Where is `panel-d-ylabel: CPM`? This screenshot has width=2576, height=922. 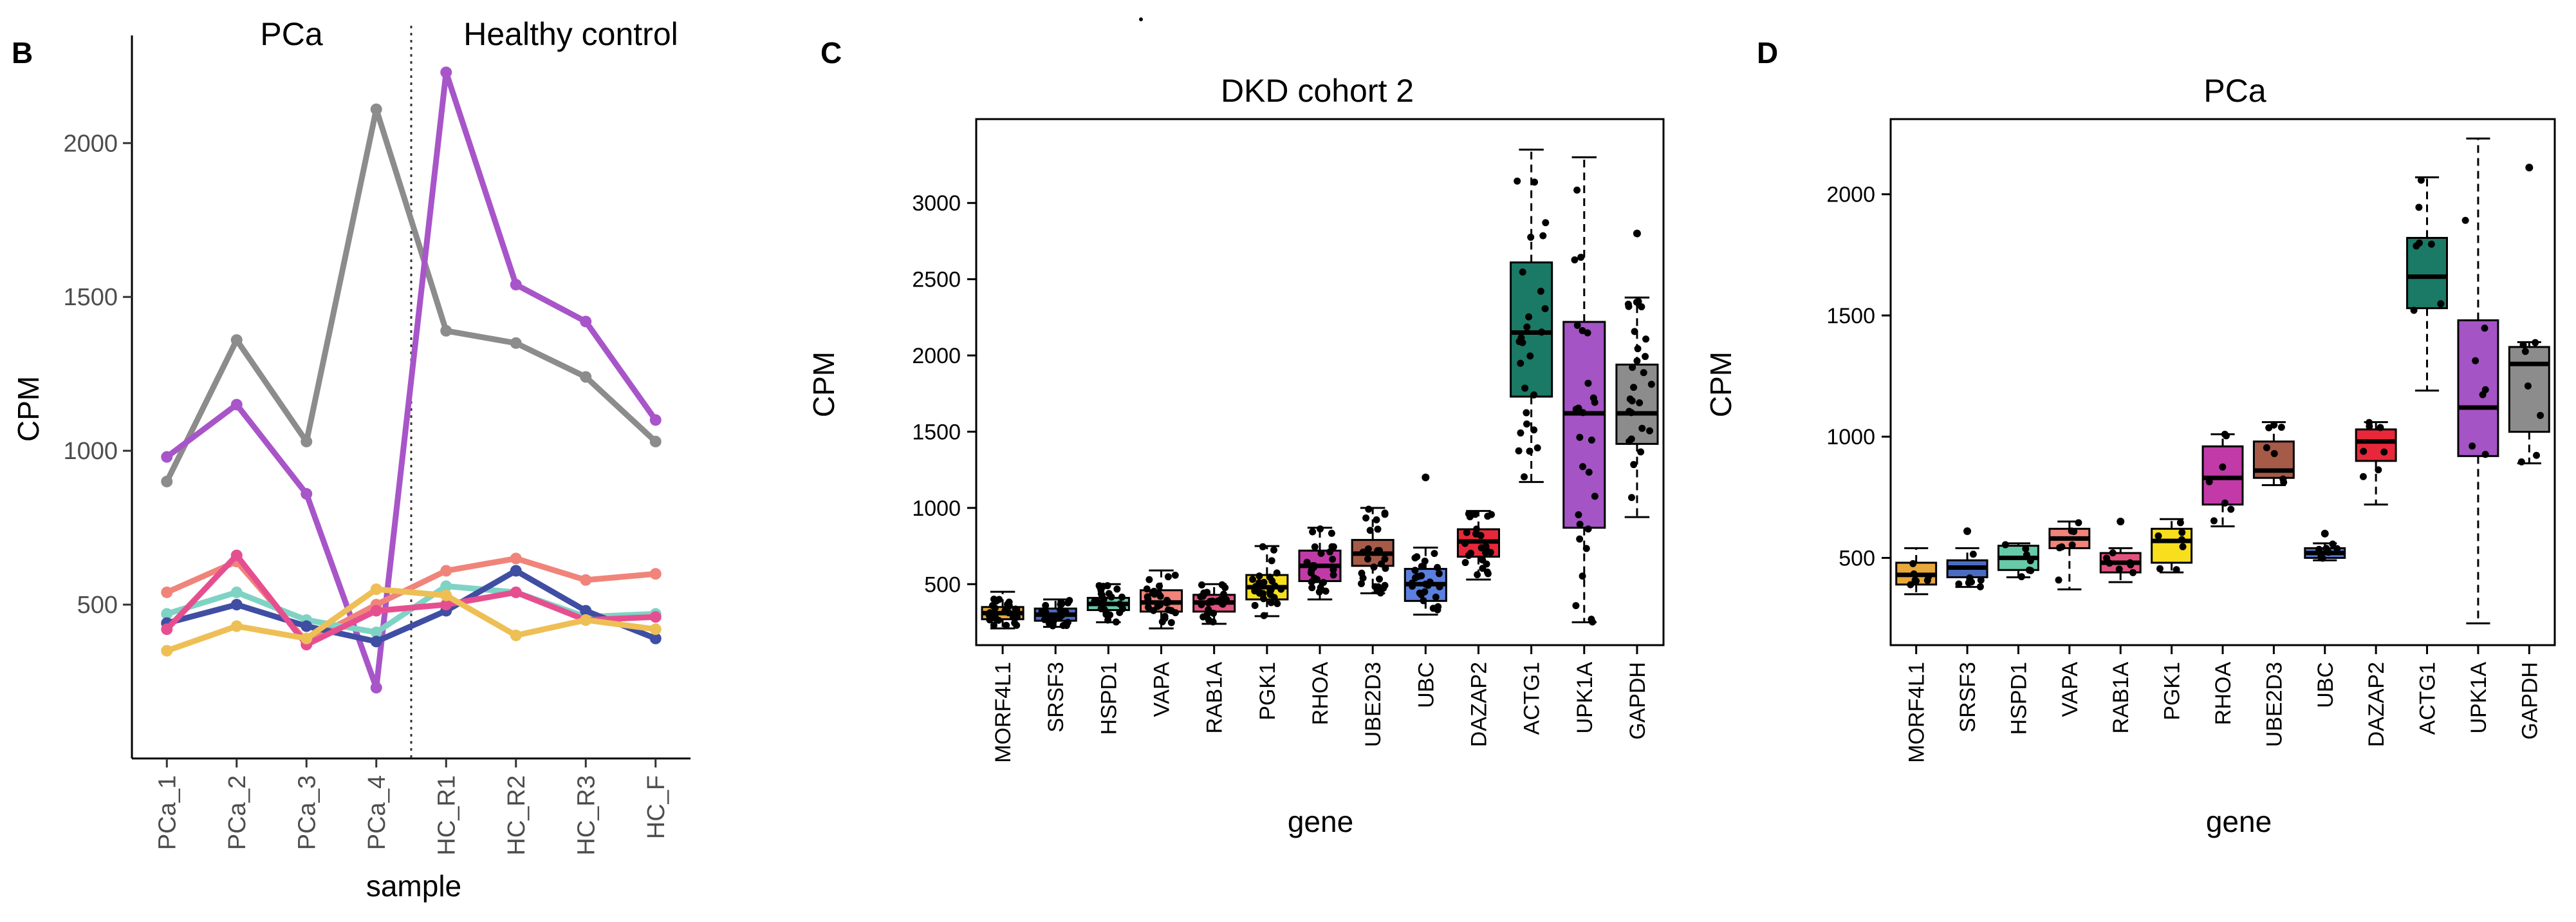
panel-d-ylabel: CPM is located at coordinates (1720, 384).